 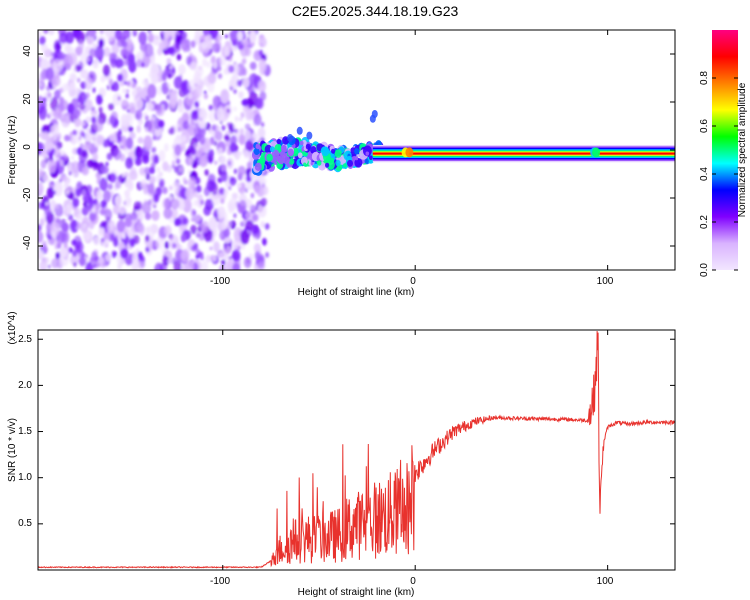 I want to click on carrier-band, so click(x=523, y=153).